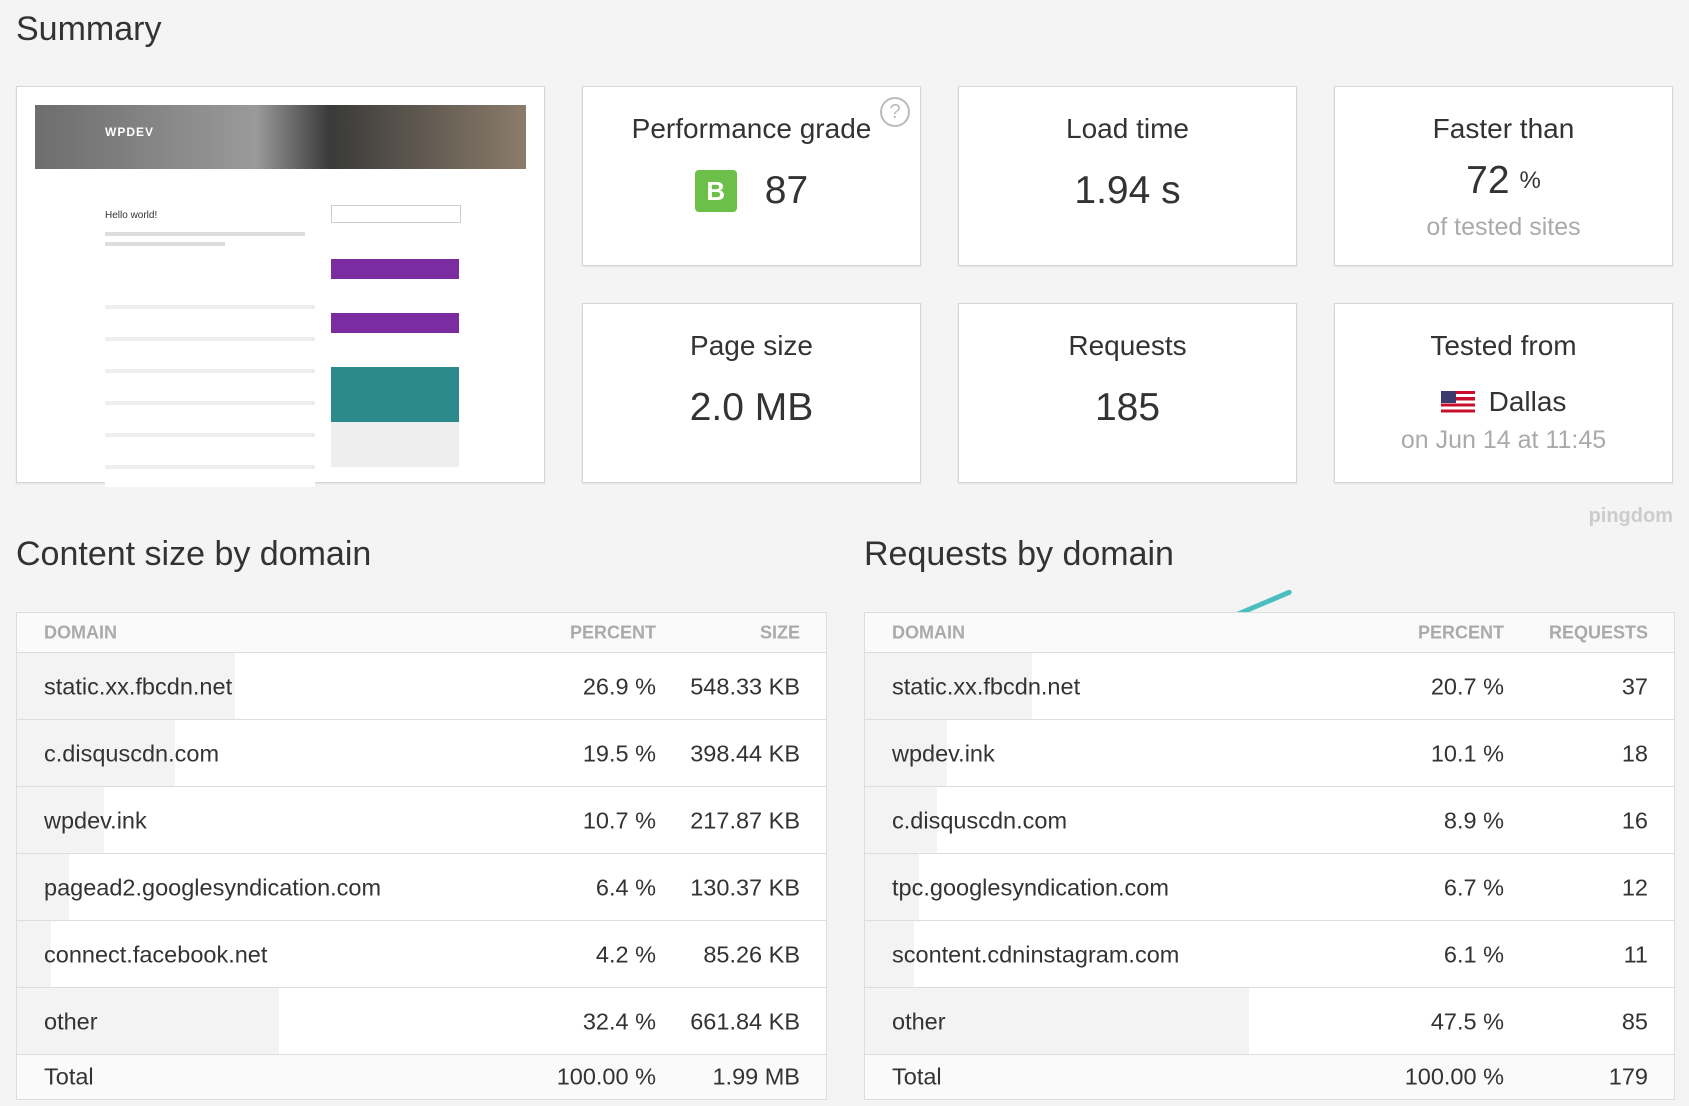  Describe the element at coordinates (421, 686) in the screenshot. I see `table-row: static.xx.fbcdn.net 26.9 % 548.33 KB` at that location.